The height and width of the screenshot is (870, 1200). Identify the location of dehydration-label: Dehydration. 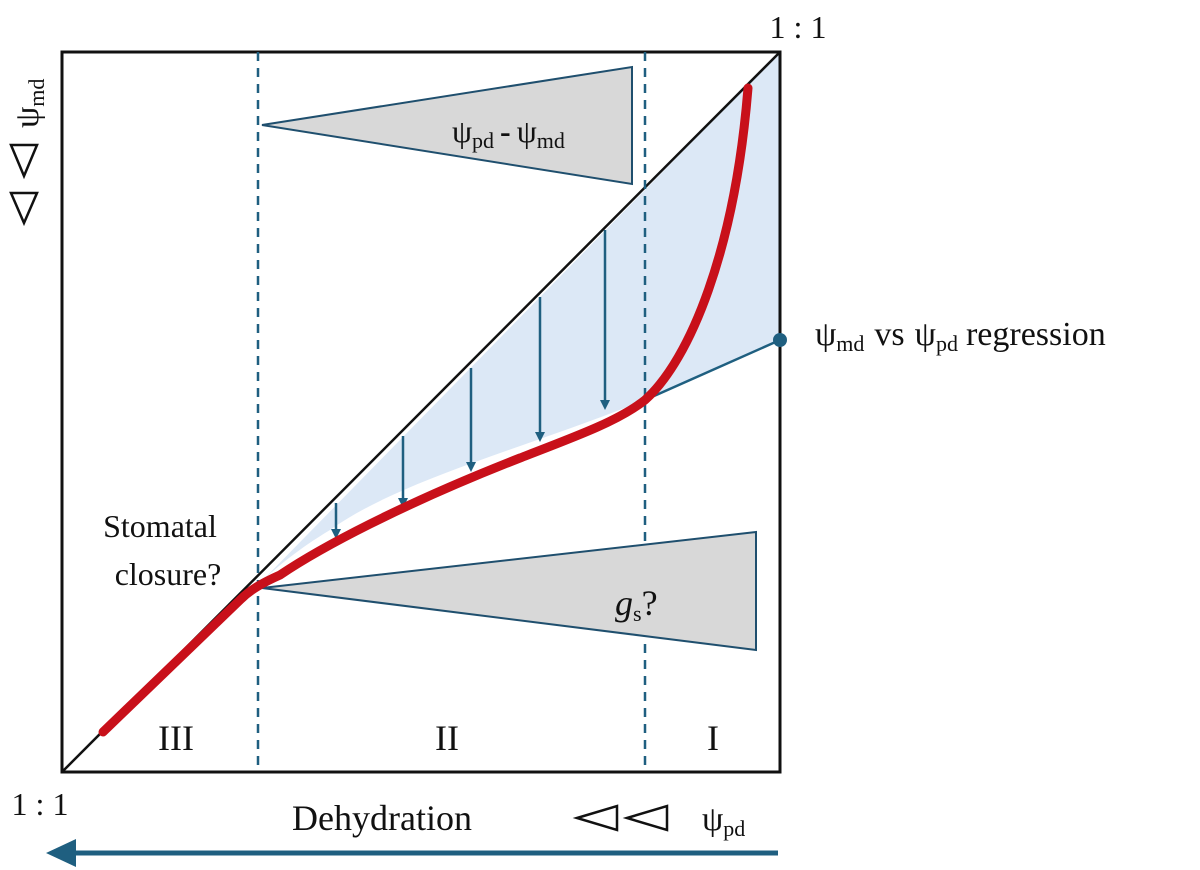
(382, 818).